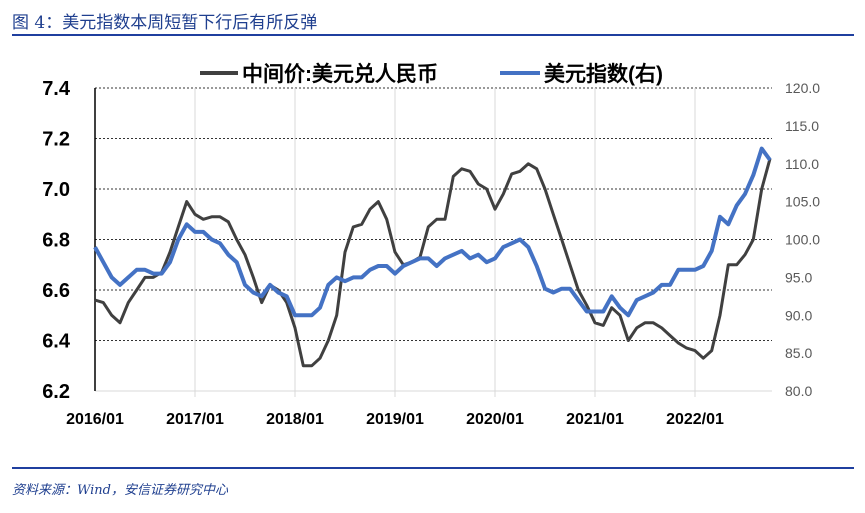 The width and height of the screenshot is (865, 513). I want to click on y-tick-right: 80.0, so click(798, 391).